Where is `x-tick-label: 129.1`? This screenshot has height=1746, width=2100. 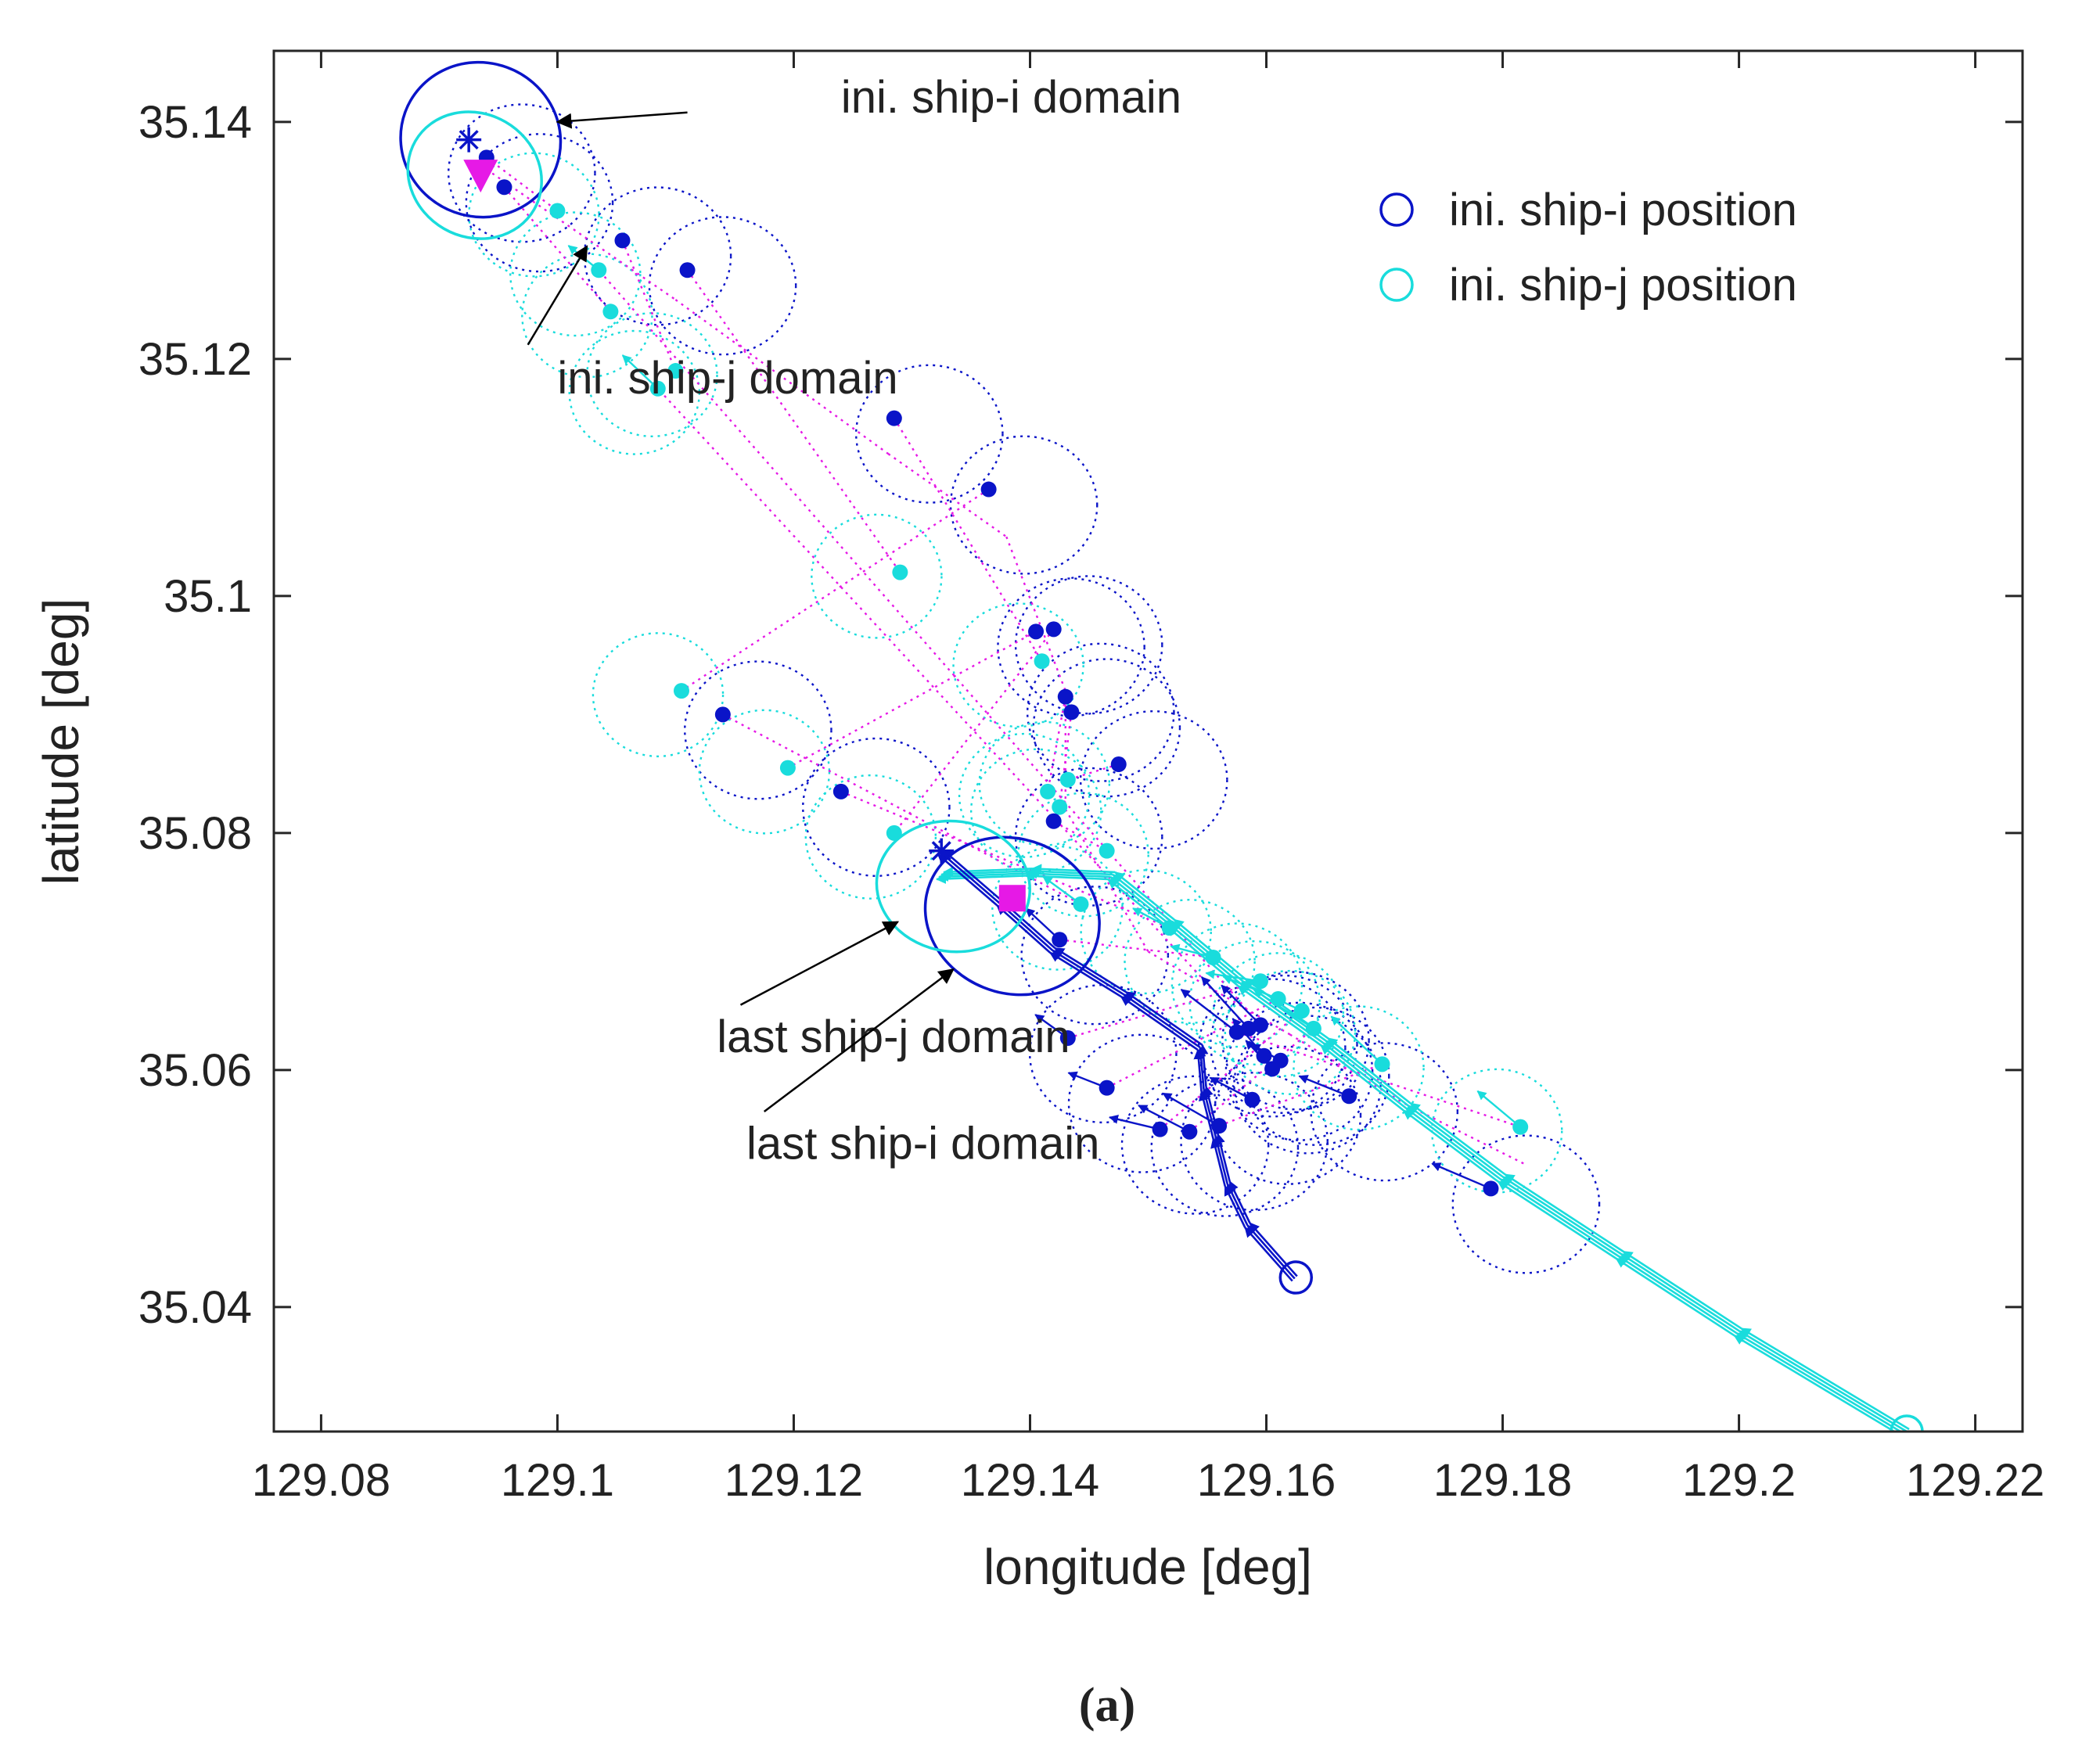 x-tick-label: 129.1 is located at coordinates (557, 1480).